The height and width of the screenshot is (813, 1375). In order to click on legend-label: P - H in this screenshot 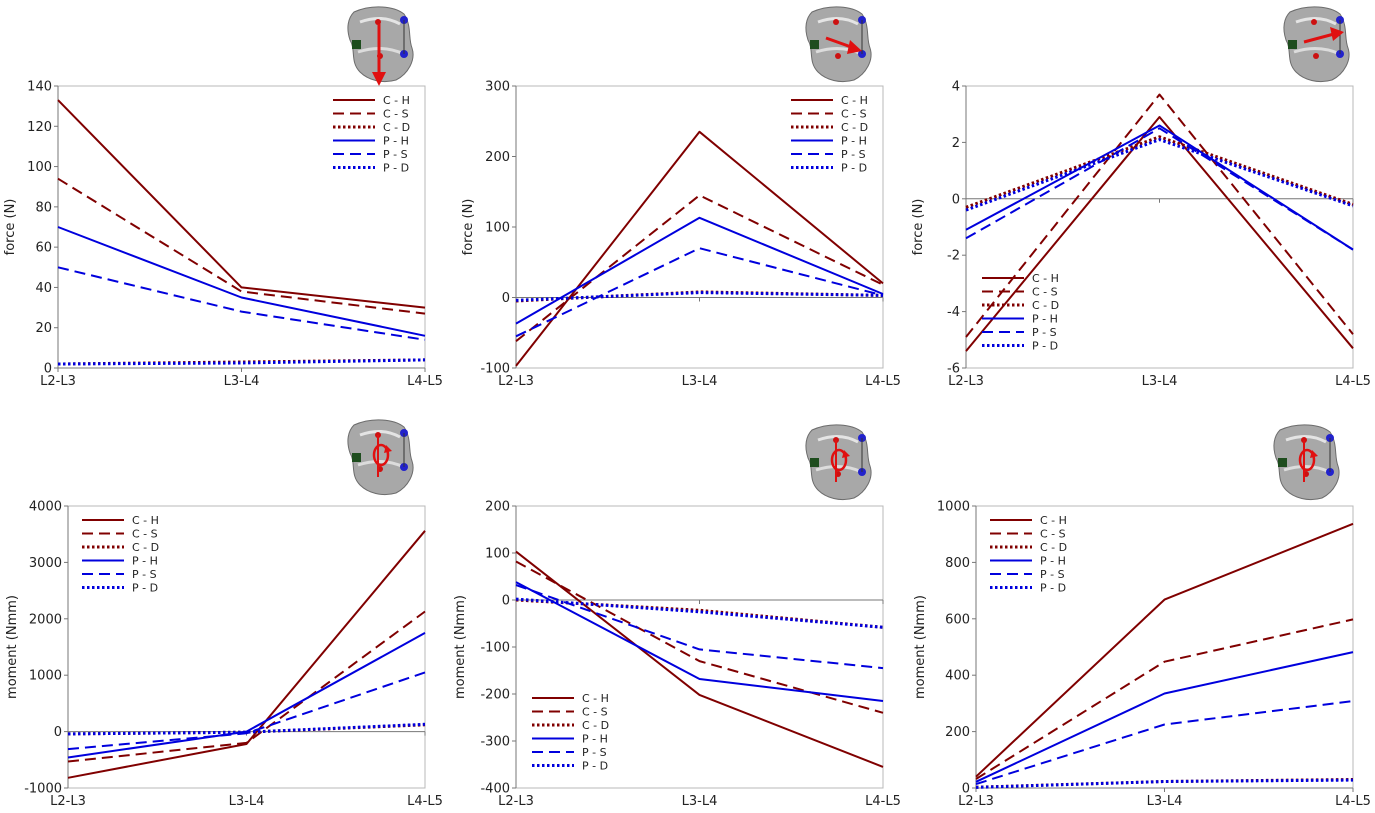, I will do `click(1045, 319)`.